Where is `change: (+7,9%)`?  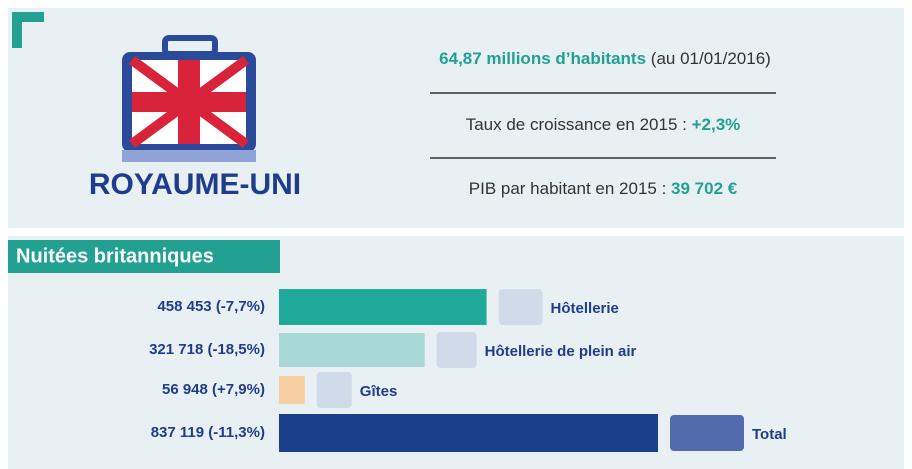 change: (+7,9%) is located at coordinates (238, 389).